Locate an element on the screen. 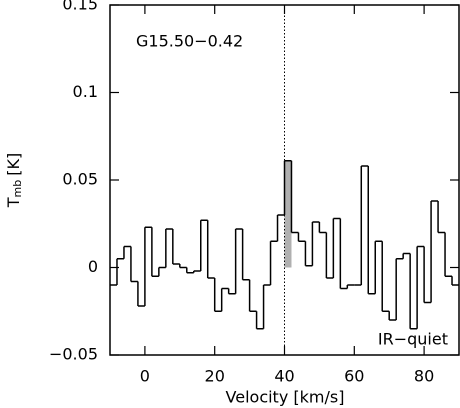  x-tick-label: 20 is located at coordinates (215, 376).